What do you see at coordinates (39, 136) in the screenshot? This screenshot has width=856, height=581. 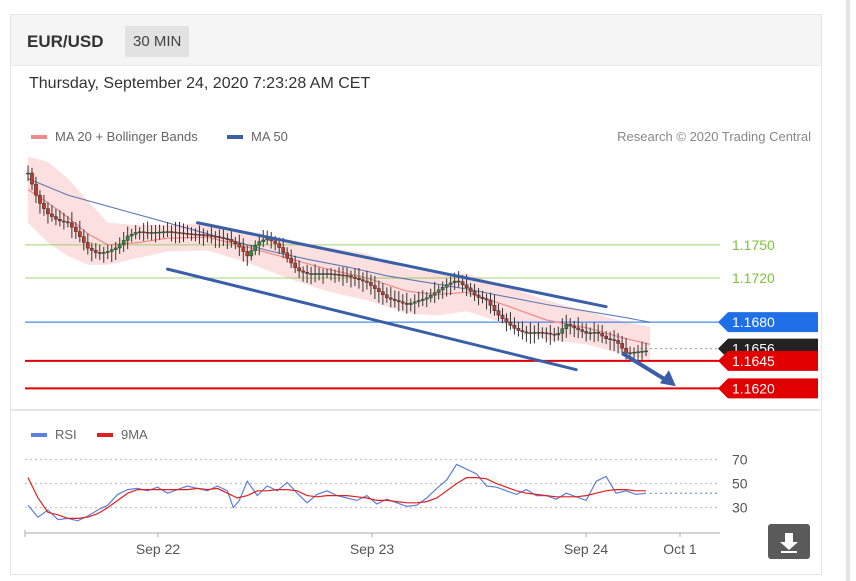 I see `ma20-swatch` at bounding box center [39, 136].